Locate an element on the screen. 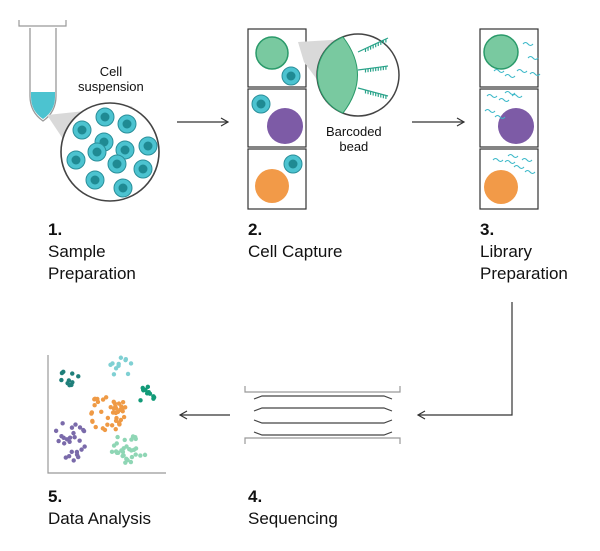  step-3-title-line-2: Preparation is located at coordinates (524, 273).